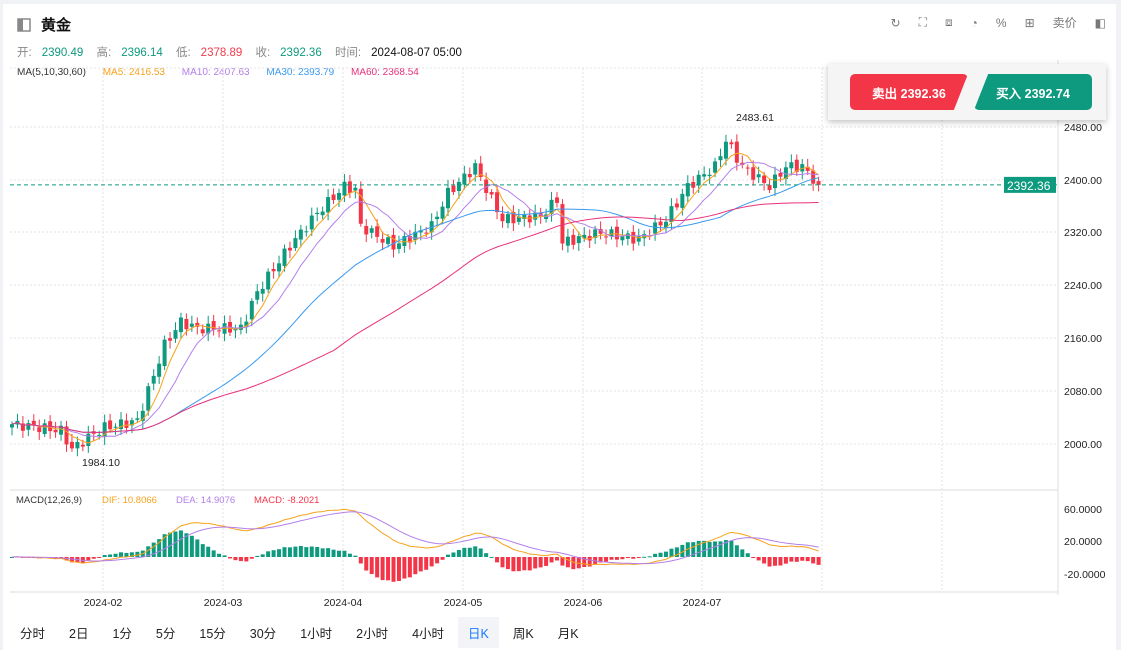 The height and width of the screenshot is (650, 1121). I want to click on price-type-toggle: 卖价, so click(1064, 23).